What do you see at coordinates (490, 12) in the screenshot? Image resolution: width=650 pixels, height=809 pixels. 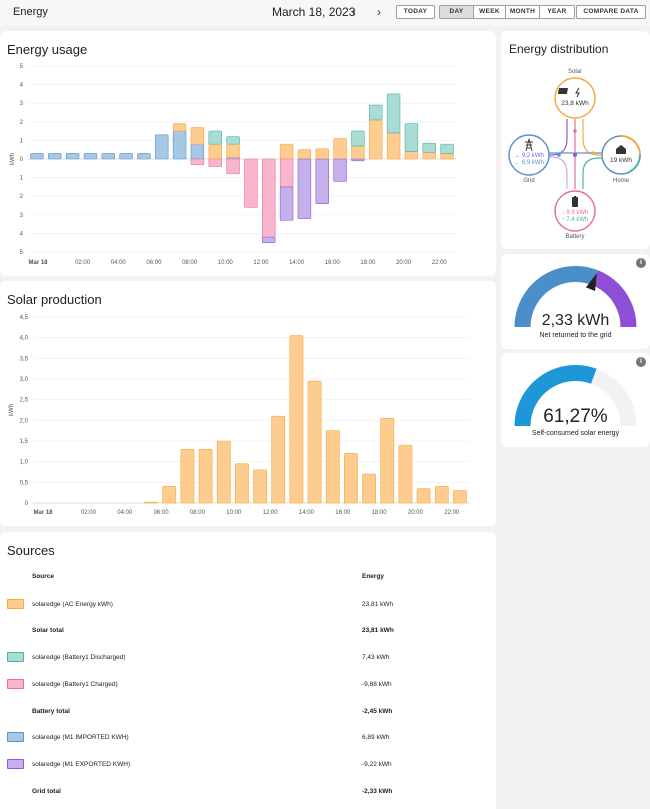 I see `period-tab-week: WEEK` at bounding box center [490, 12].